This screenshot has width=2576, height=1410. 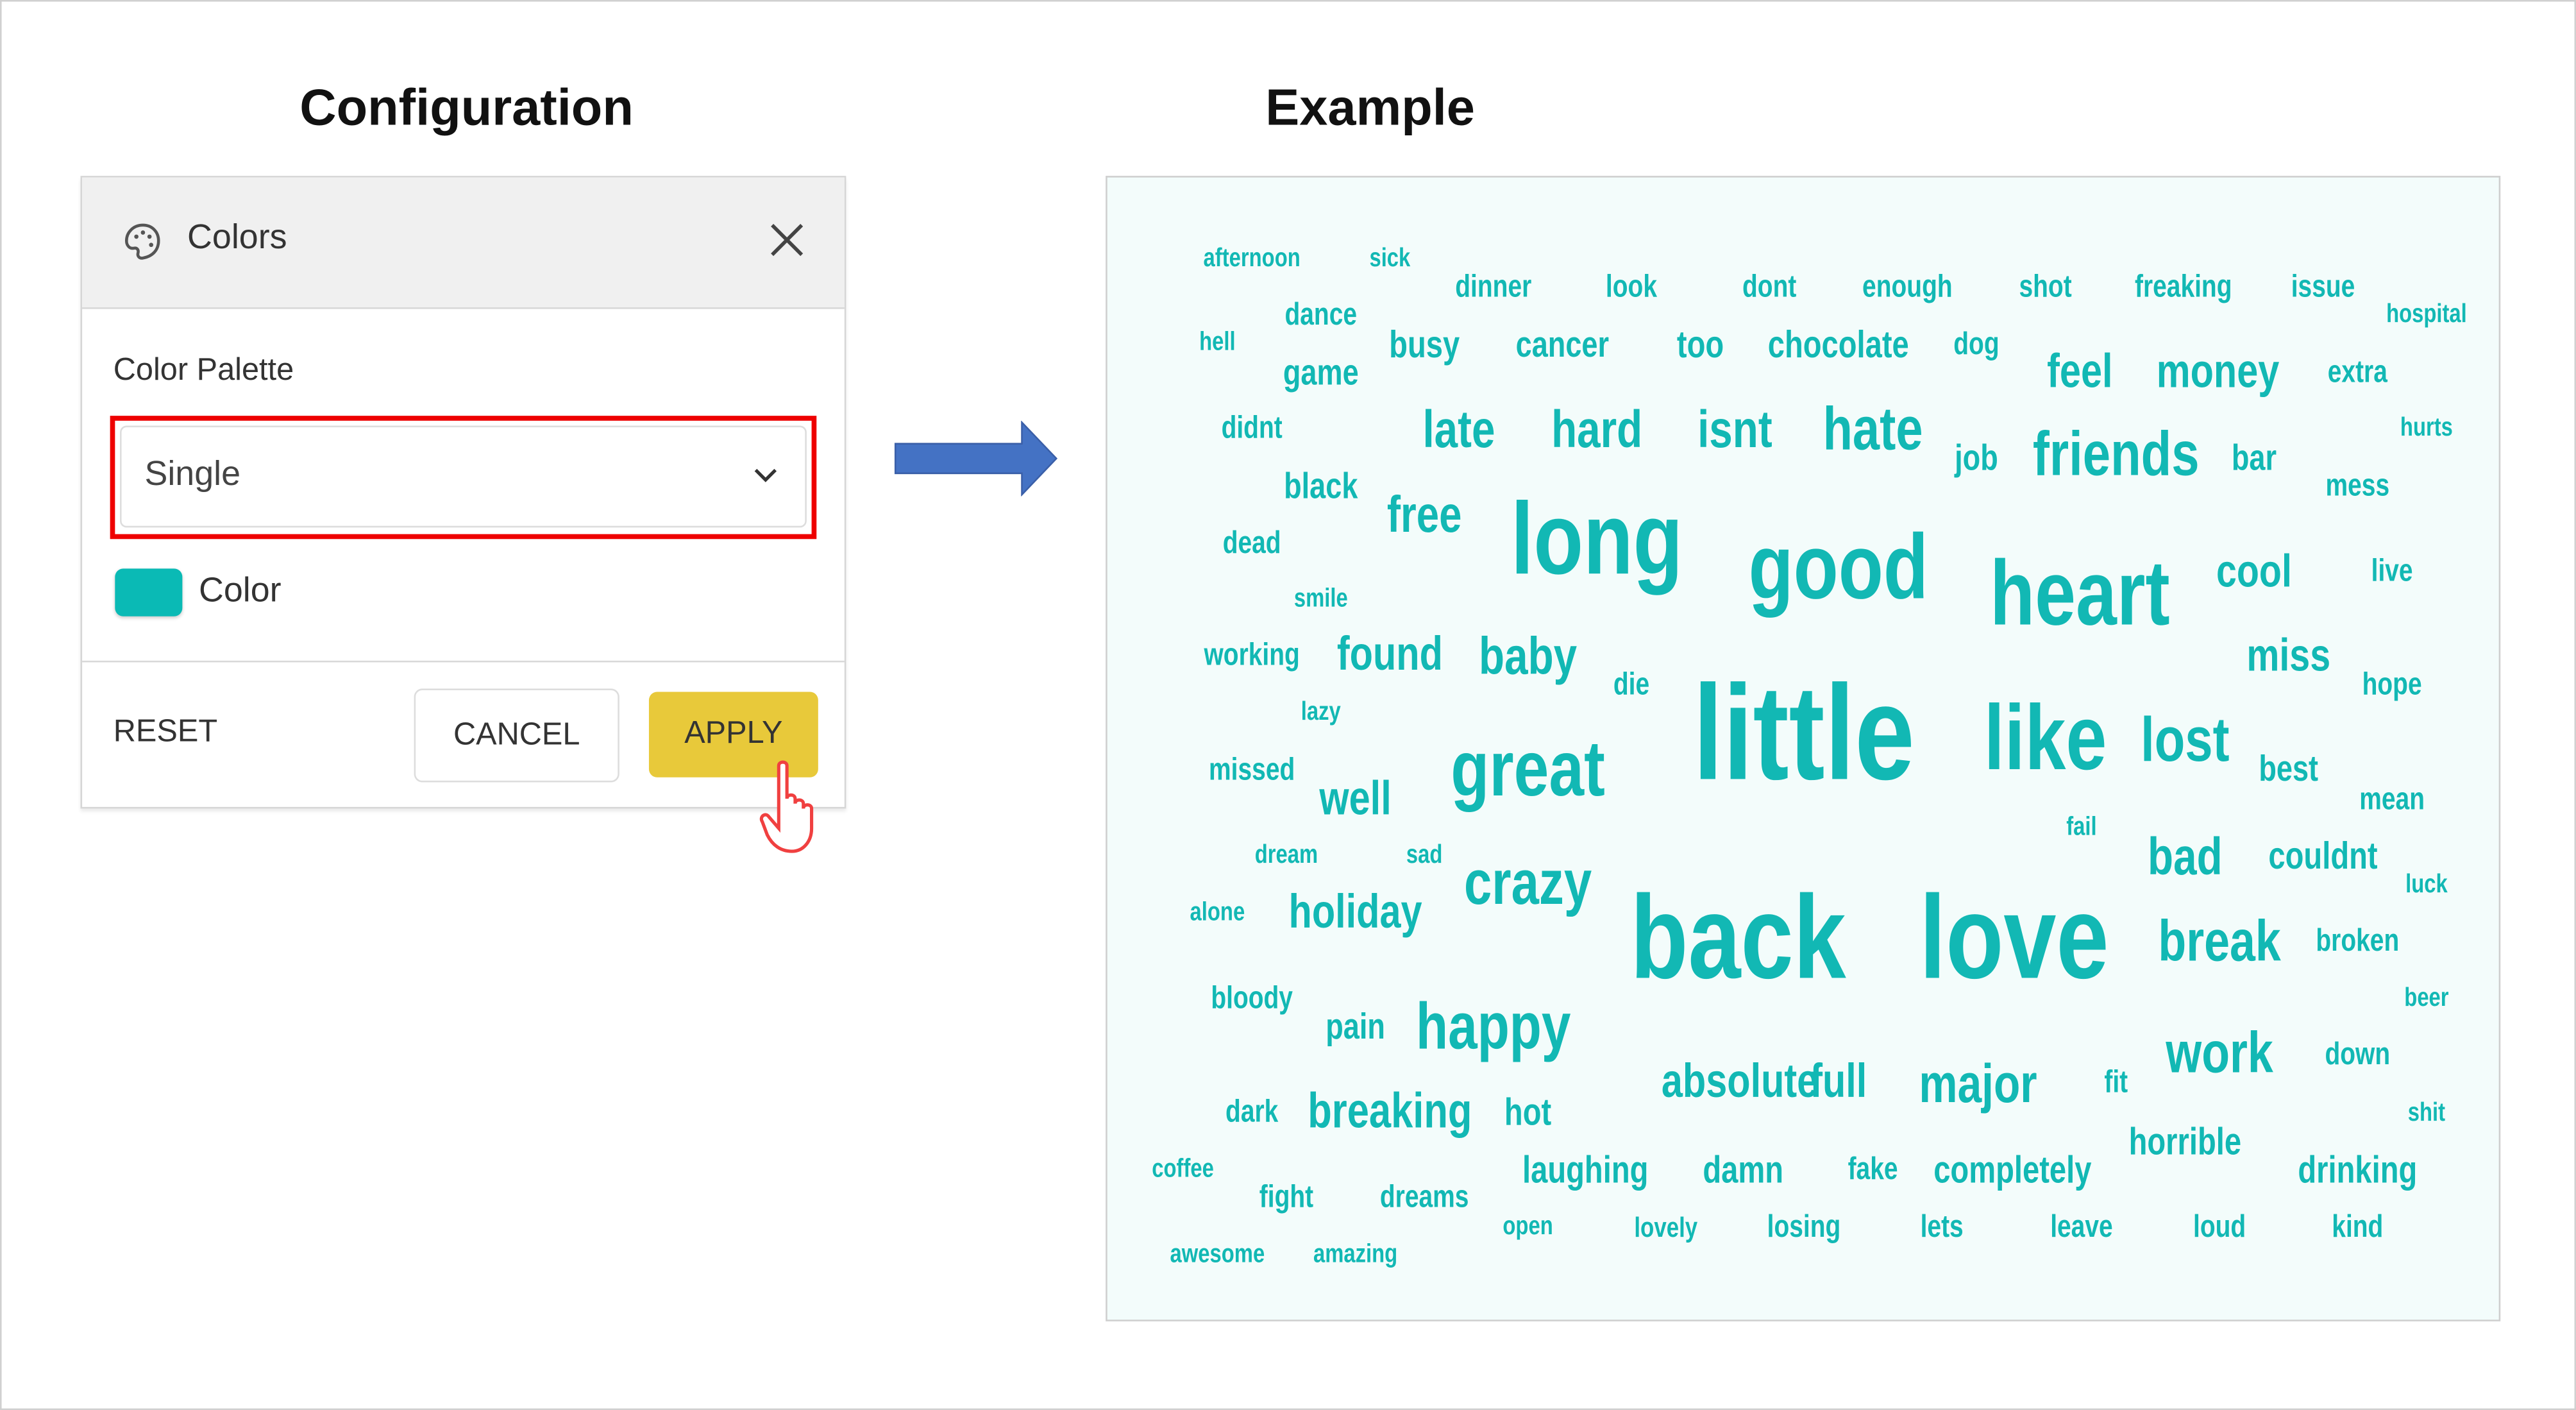 I want to click on cloud-word-isnt: isnt, so click(x=1734, y=429).